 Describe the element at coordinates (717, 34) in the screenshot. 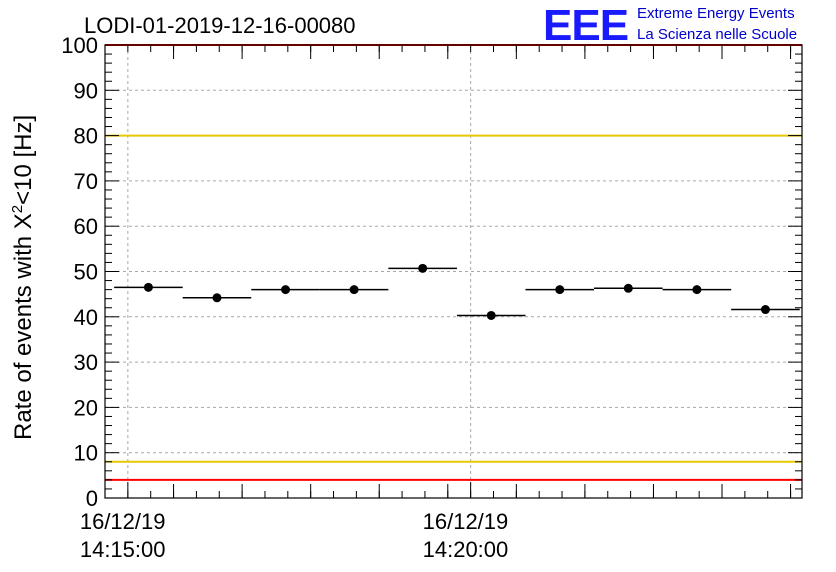

I see `eee-logo-line2: La Scienza nelle Scuole` at that location.